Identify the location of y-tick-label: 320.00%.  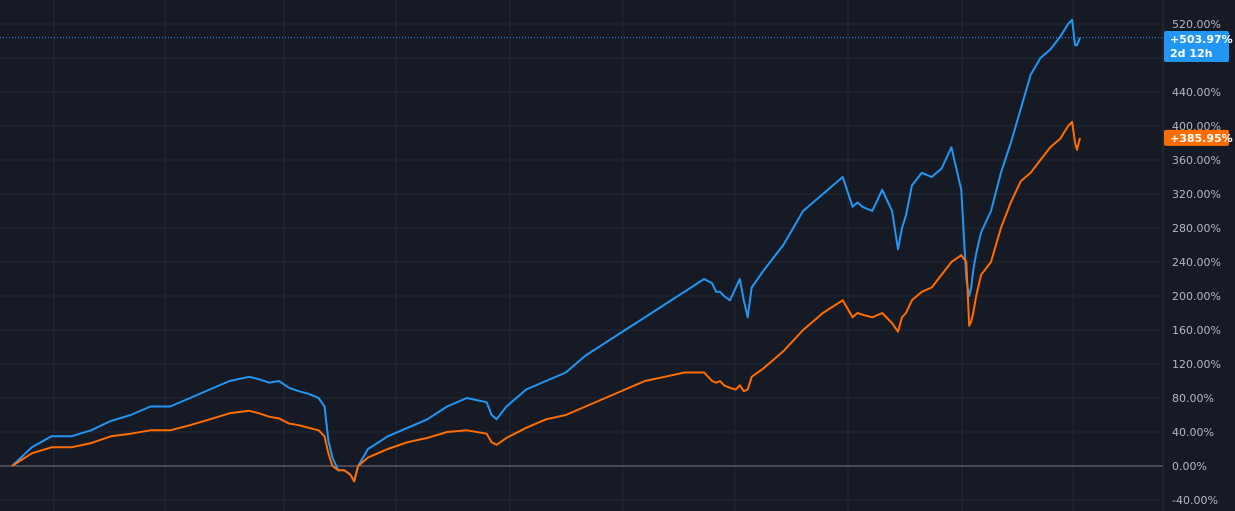
(1196, 194).